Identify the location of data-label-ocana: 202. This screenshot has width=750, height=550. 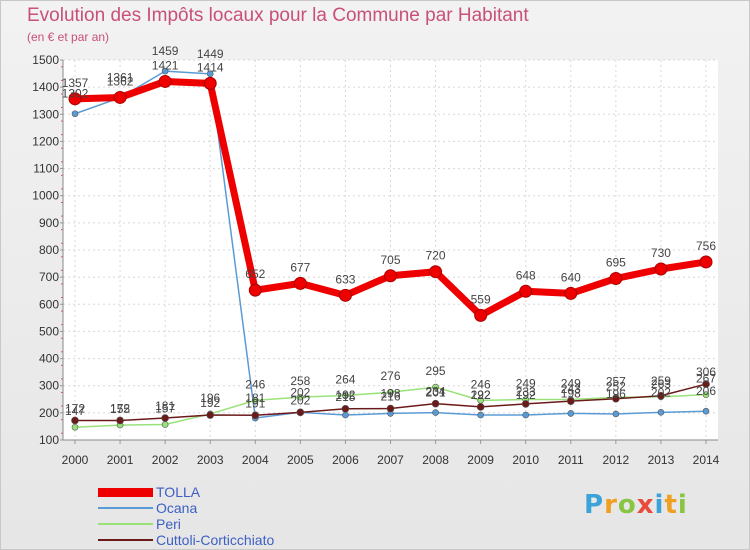
(300, 392).